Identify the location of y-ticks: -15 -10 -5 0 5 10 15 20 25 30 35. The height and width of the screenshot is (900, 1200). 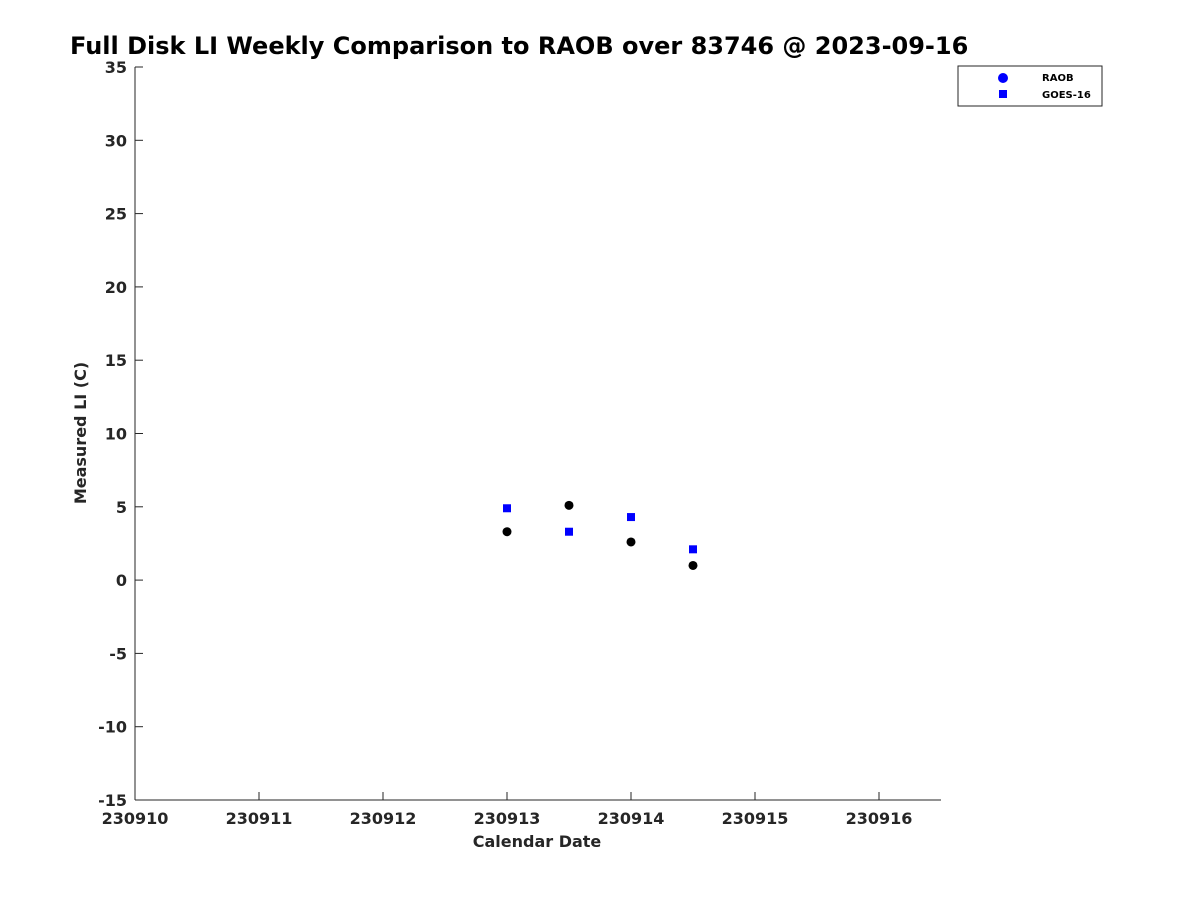
(120, 434).